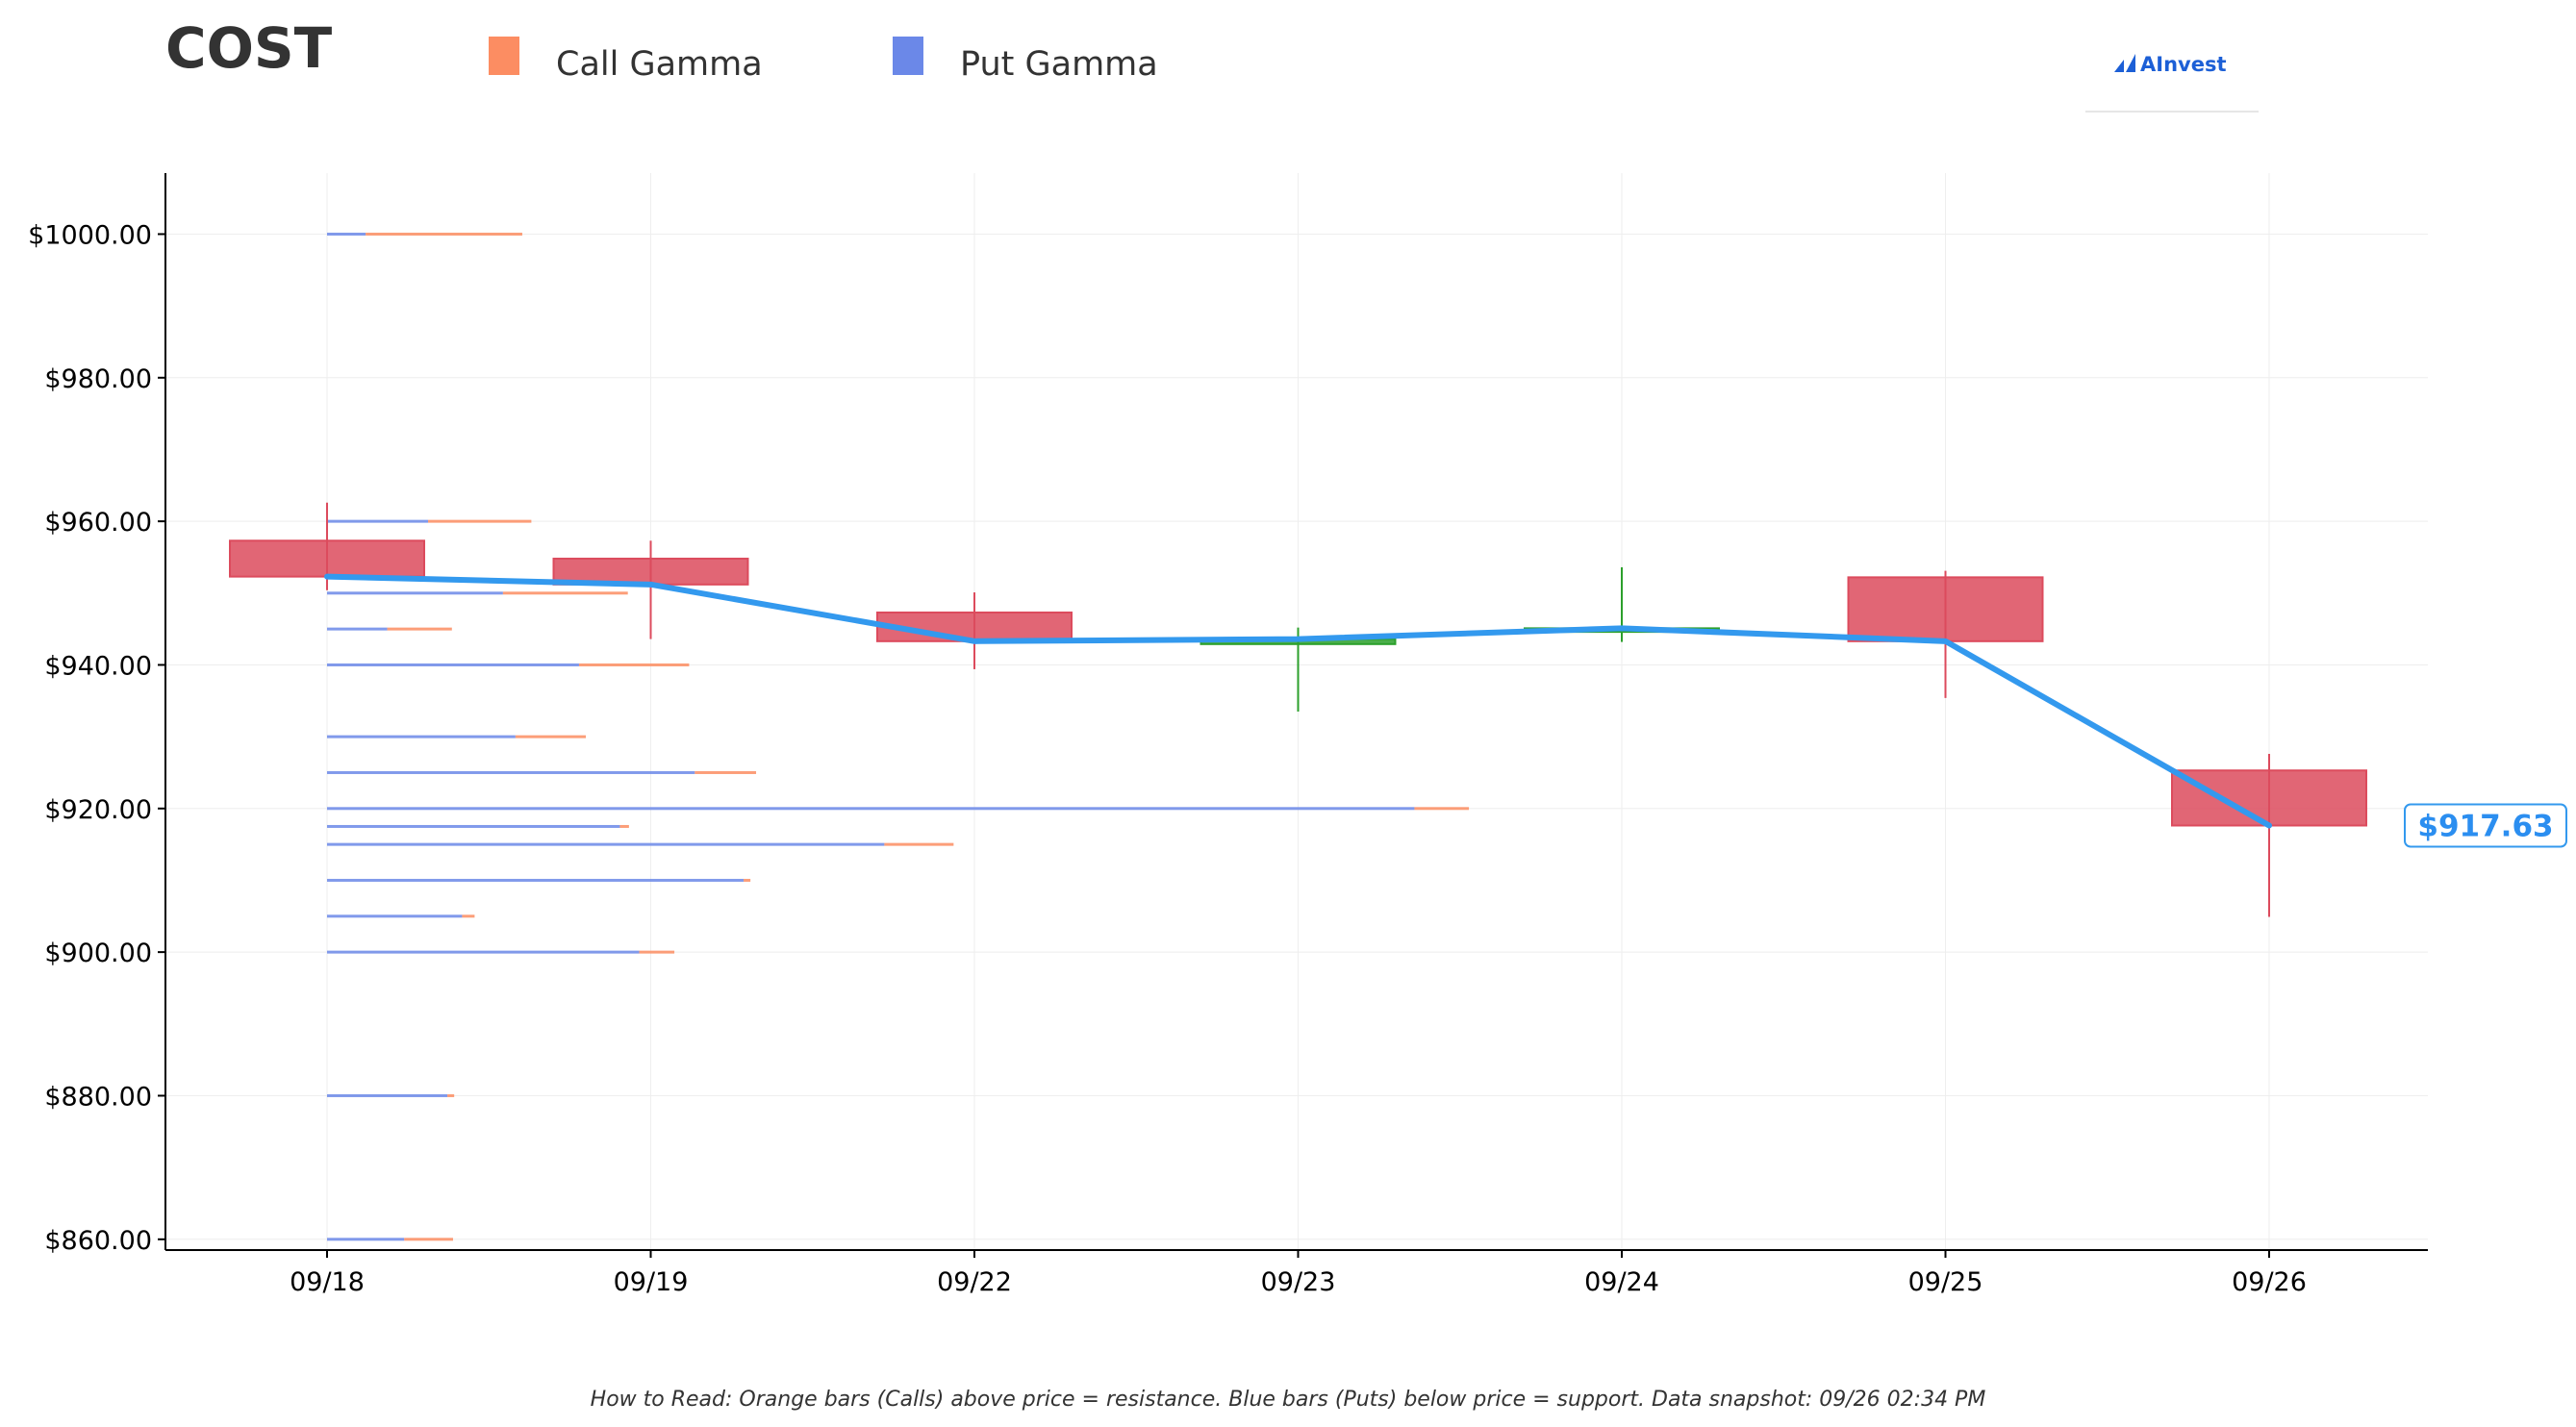 The image size is (2576, 1427). What do you see at coordinates (1059, 64) in the screenshot?
I see `put-gamma-legend-label: Put Gamma` at bounding box center [1059, 64].